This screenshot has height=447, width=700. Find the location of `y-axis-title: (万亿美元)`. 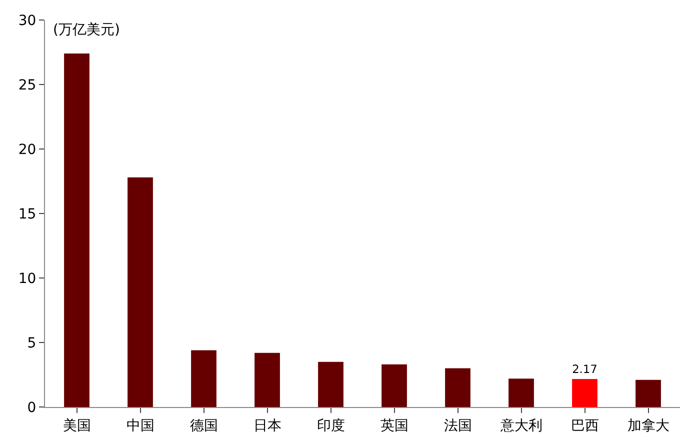

y-axis-title: (万亿美元) is located at coordinates (86, 30).